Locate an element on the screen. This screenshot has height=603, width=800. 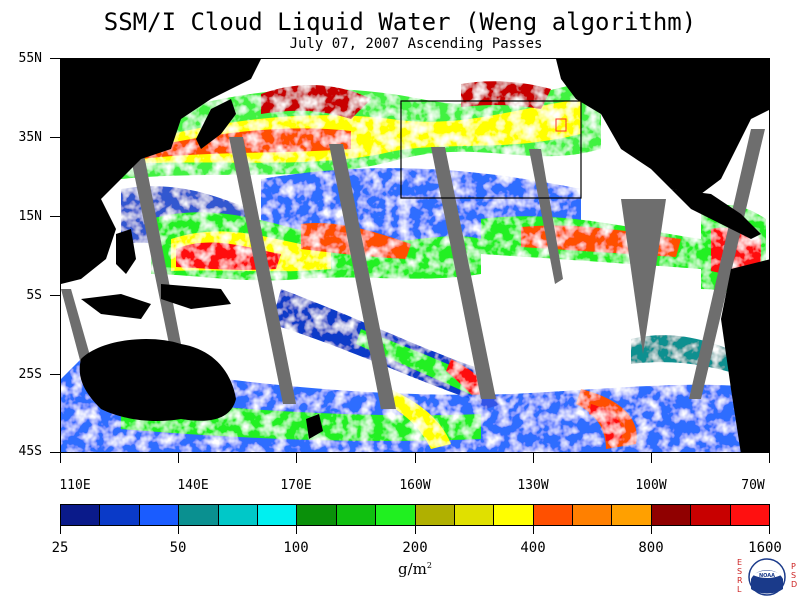
noaa-text: NOAA is located at coordinates (767, 576).